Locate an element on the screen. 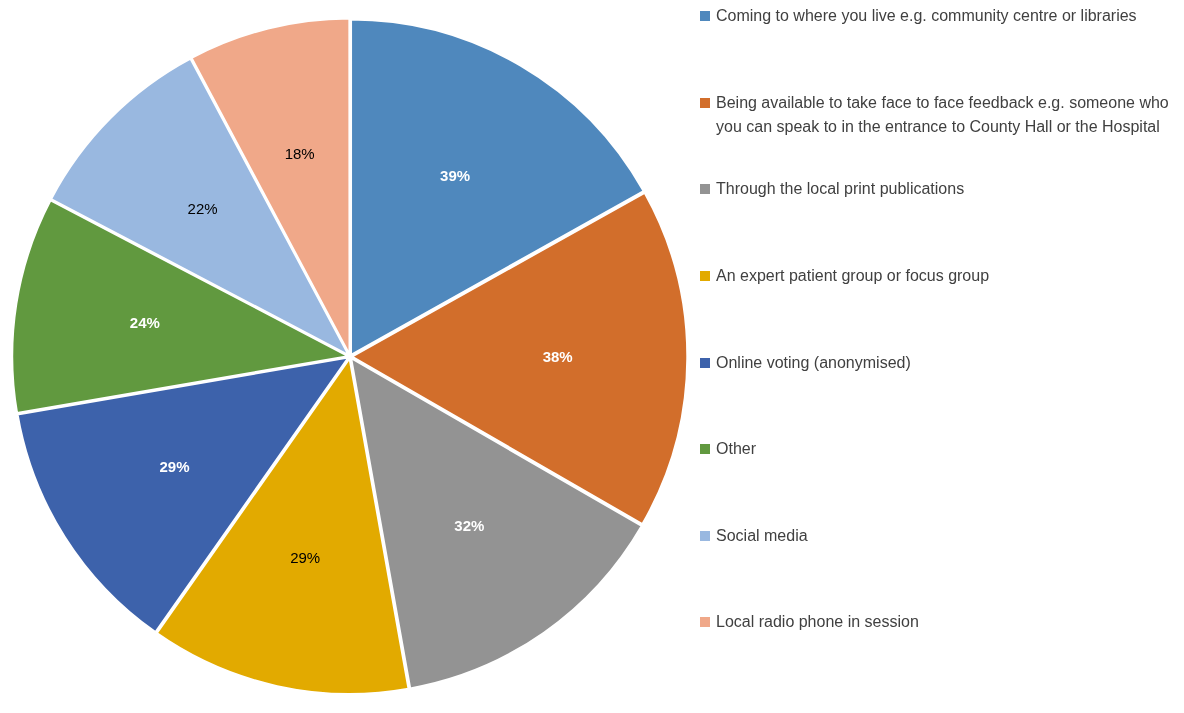 The height and width of the screenshot is (713, 1184). legend-label: Online voting (anonymised) is located at coordinates (813, 362).